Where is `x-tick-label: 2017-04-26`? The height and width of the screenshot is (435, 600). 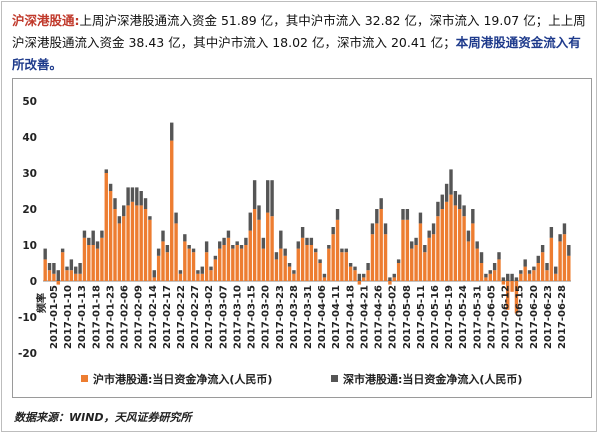
x-tick-label: 2017-04-26 is located at coordinates (379, 317).